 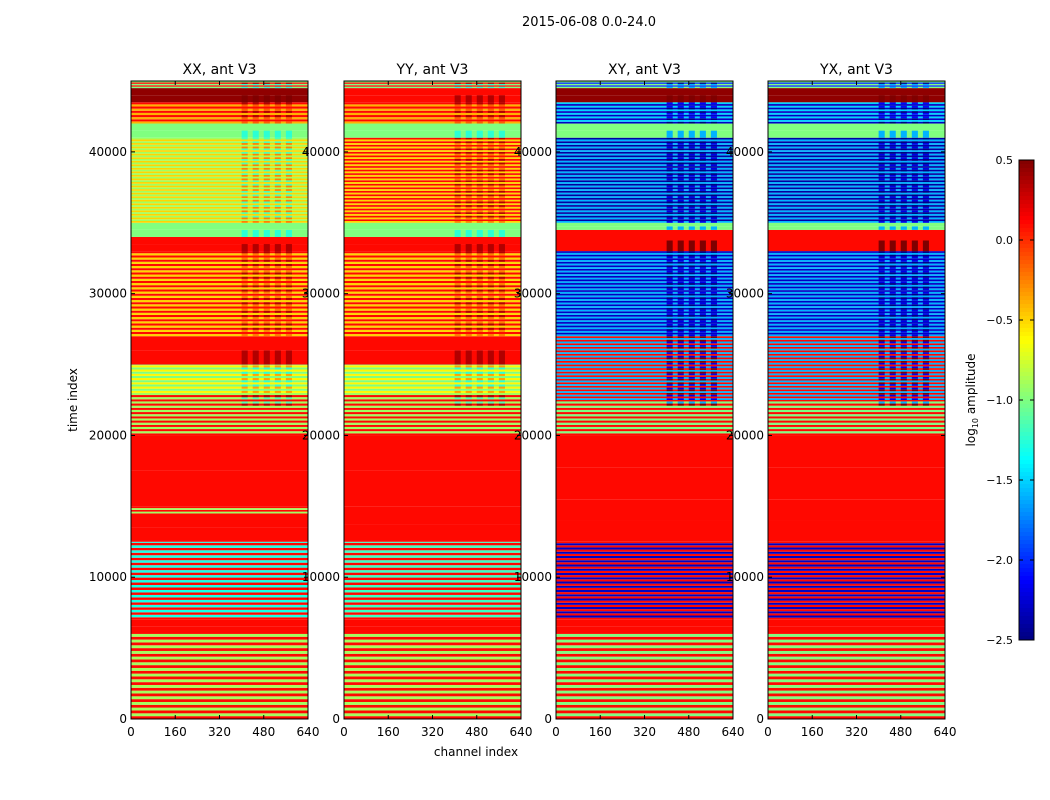 I want to click on y-tick-label: 30000, so click(x=321, y=294).